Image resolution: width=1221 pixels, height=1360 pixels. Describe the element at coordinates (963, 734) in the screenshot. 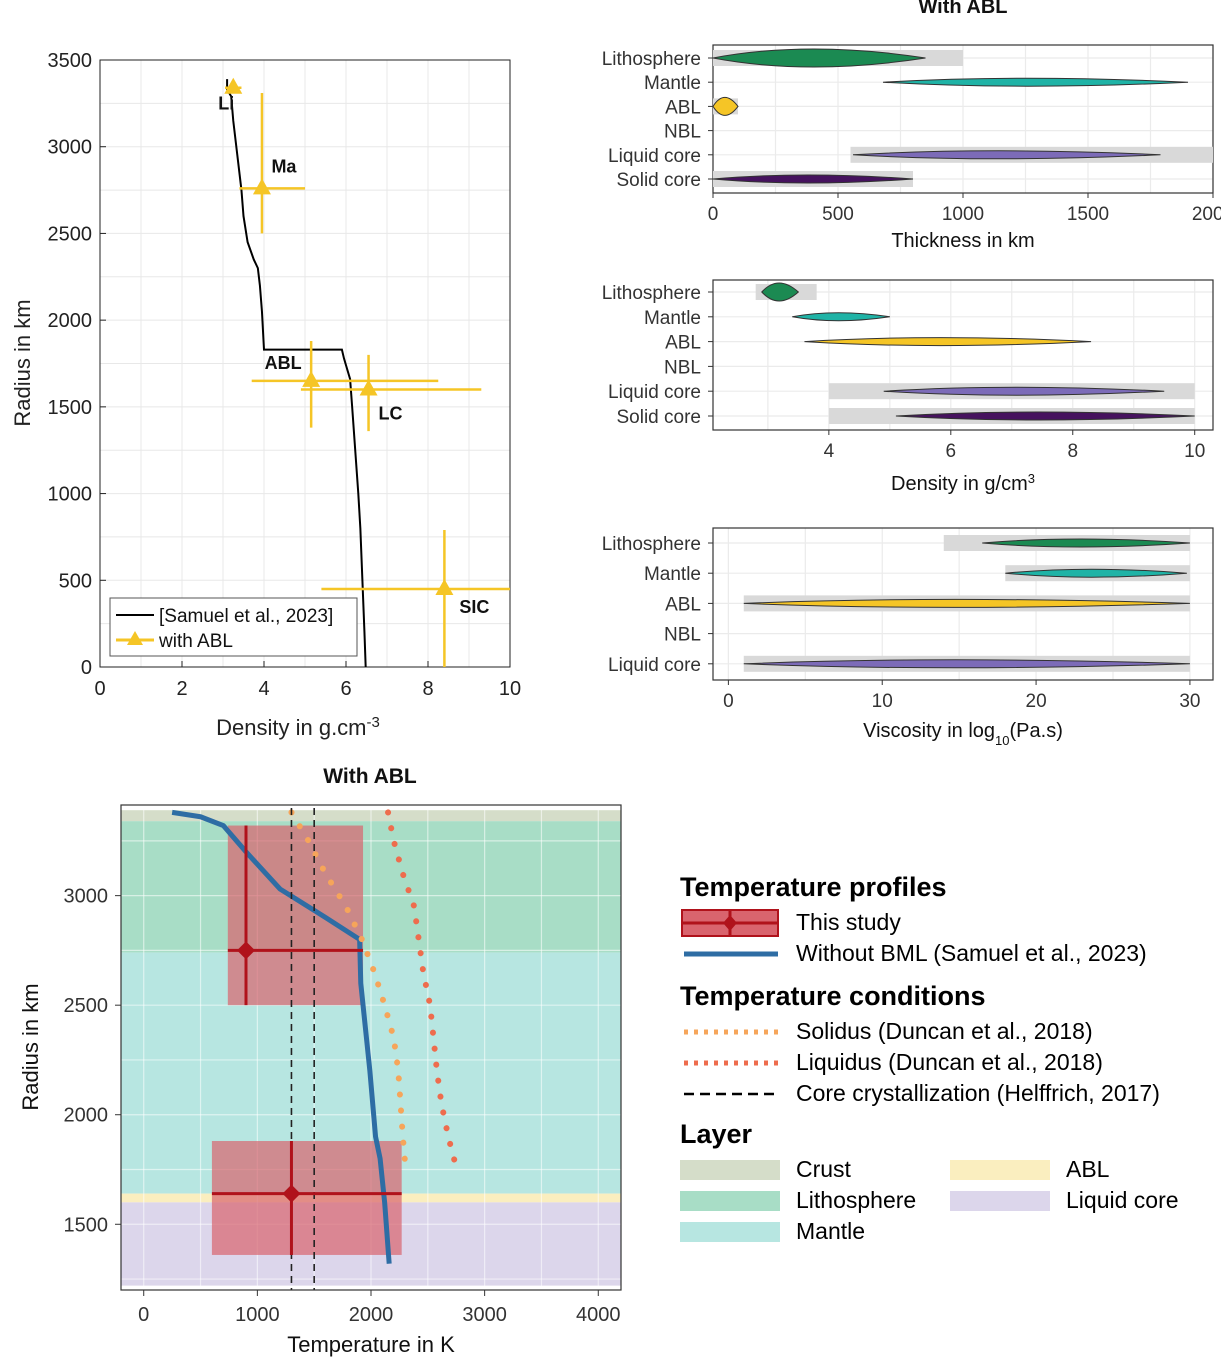

I see `violin-panel-3-xlabel: Viscosity in log10(Pa.s)` at that location.